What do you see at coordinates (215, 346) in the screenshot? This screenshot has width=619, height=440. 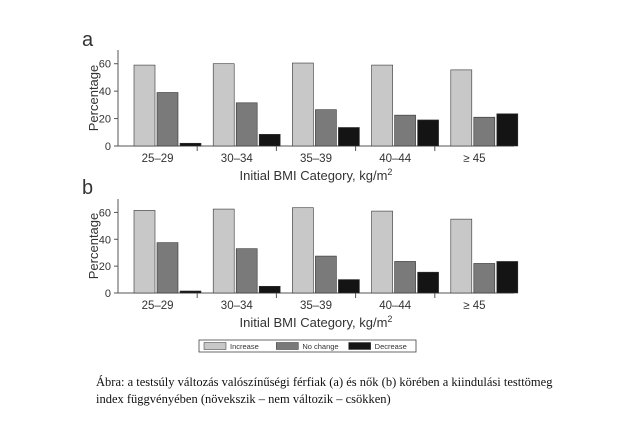 I see `legend-swatch-increase` at bounding box center [215, 346].